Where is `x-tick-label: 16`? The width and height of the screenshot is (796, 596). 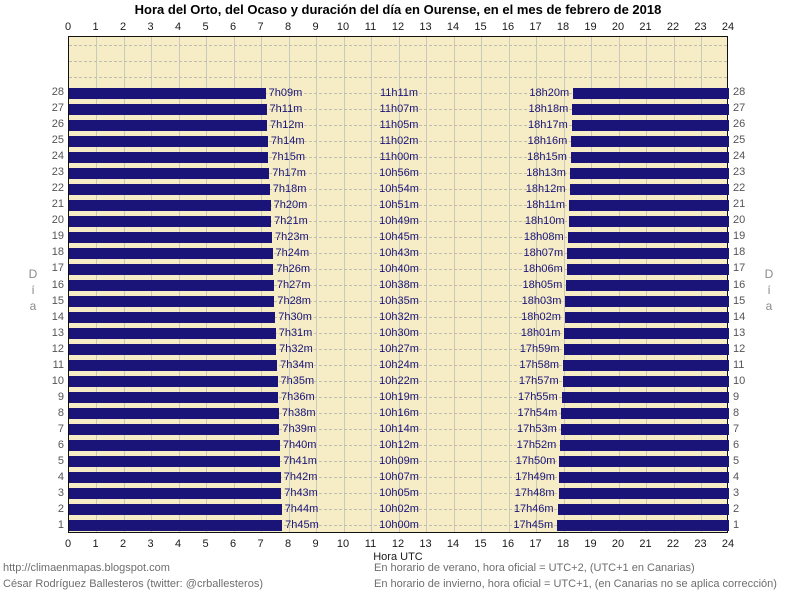 x-tick-label: 16 is located at coordinates (508, 27).